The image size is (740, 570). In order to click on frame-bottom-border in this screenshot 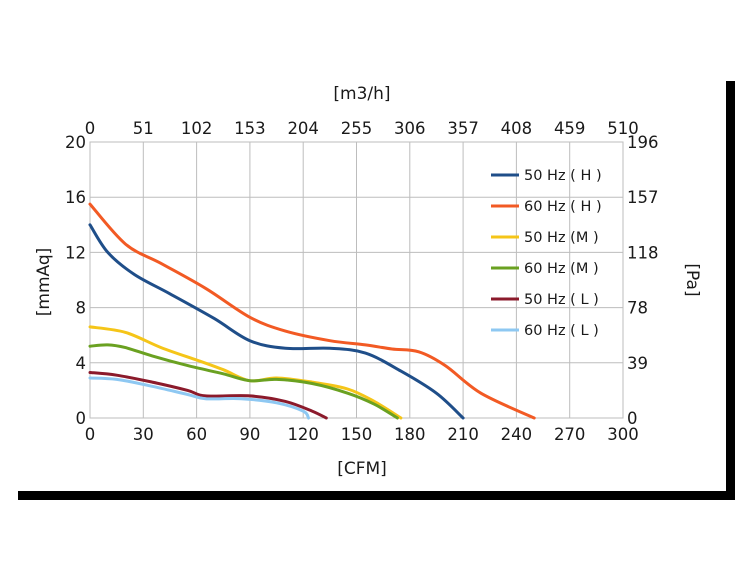, I will do `click(376, 495)`.